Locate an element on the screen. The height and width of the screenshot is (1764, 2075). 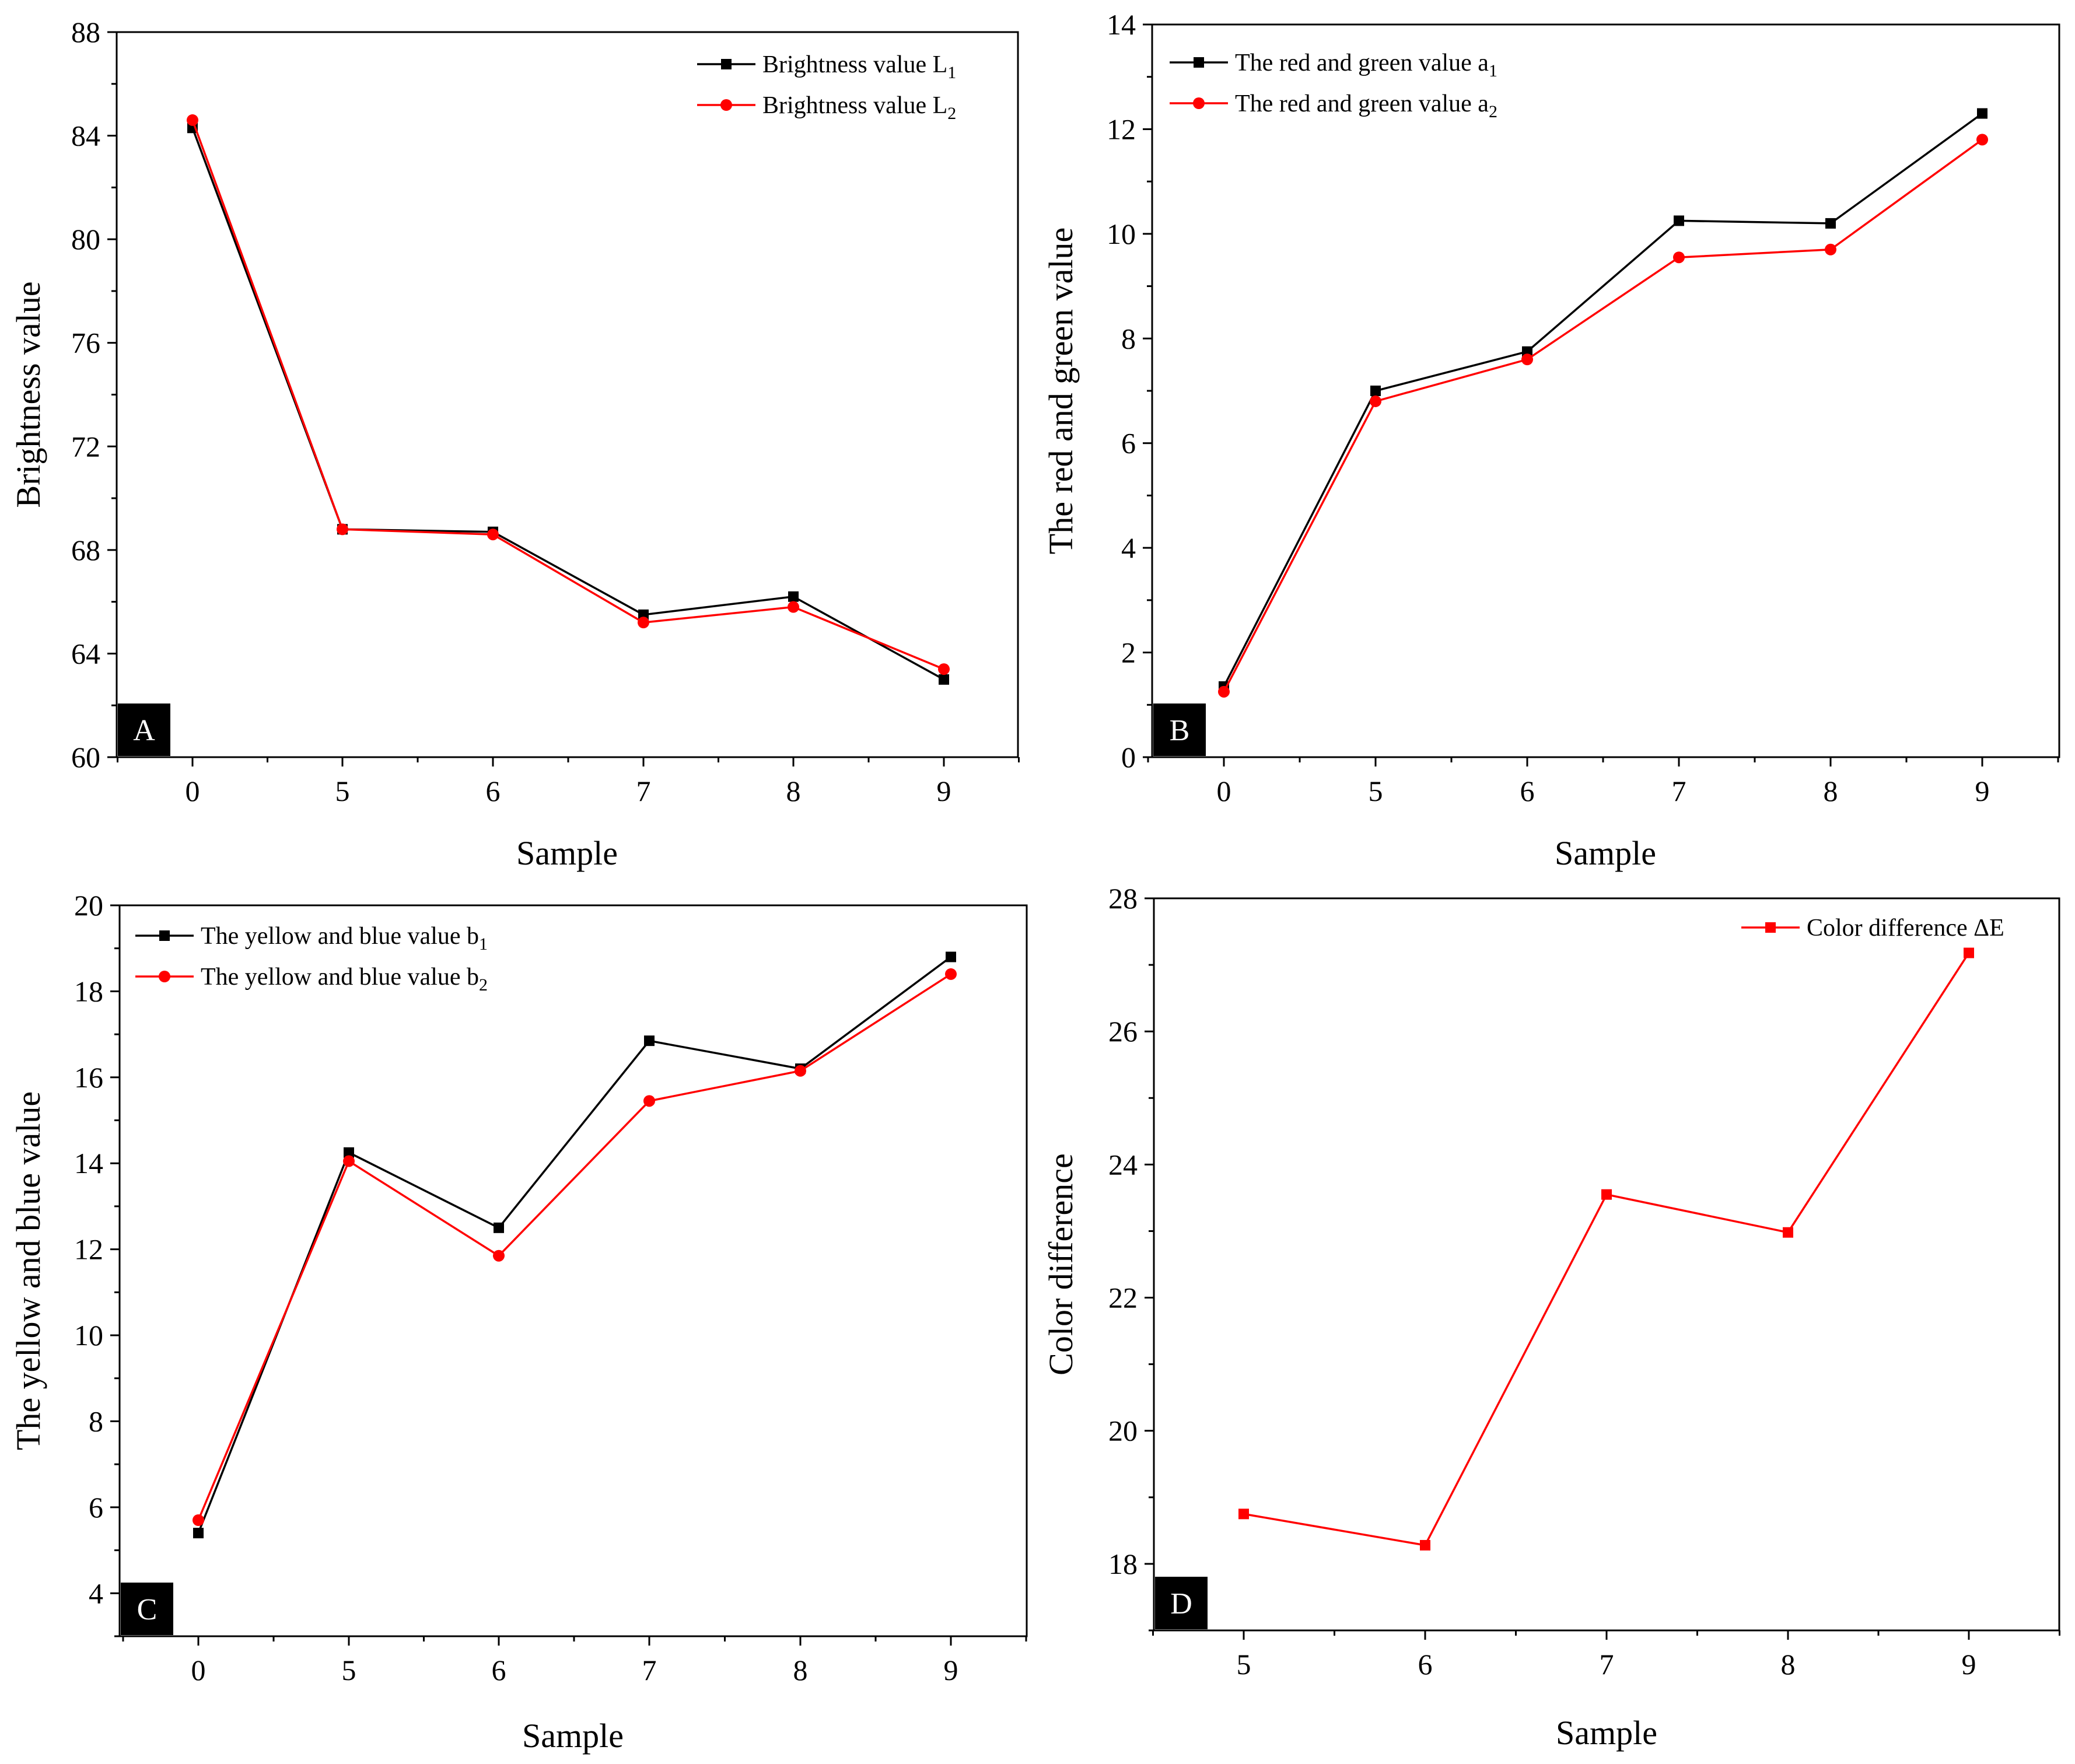
legend-label: Brightness value L1 is located at coordinates (859, 66).